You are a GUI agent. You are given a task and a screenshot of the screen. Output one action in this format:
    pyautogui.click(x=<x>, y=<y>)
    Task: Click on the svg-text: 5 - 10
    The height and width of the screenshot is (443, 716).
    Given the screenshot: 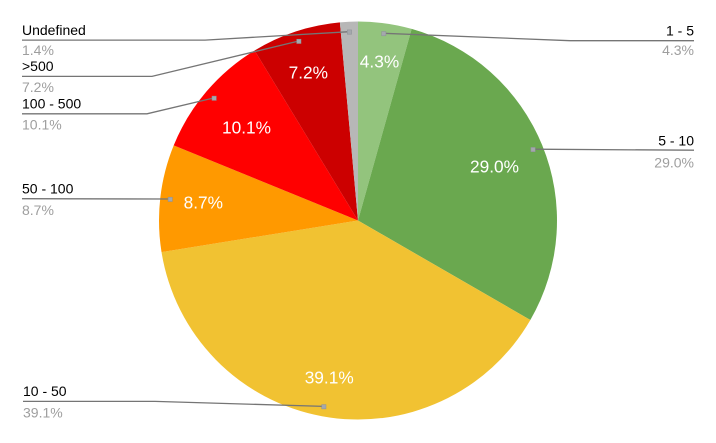 What is the action you would take?
    pyautogui.click(x=676, y=141)
    